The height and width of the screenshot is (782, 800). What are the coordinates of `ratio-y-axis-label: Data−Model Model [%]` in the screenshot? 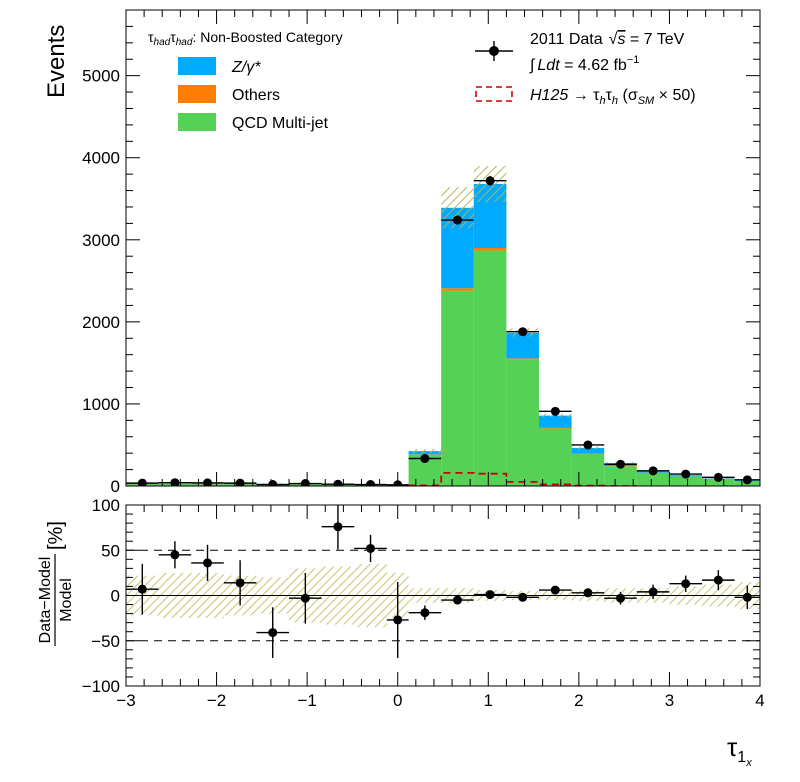 It's located at (56, 583).